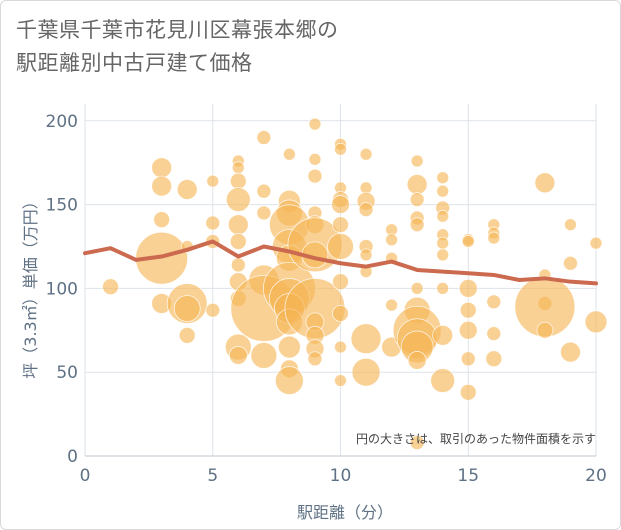 The image size is (621, 530). Describe the element at coordinates (62, 122) in the screenshot. I see `y-tick-label: 200` at that location.